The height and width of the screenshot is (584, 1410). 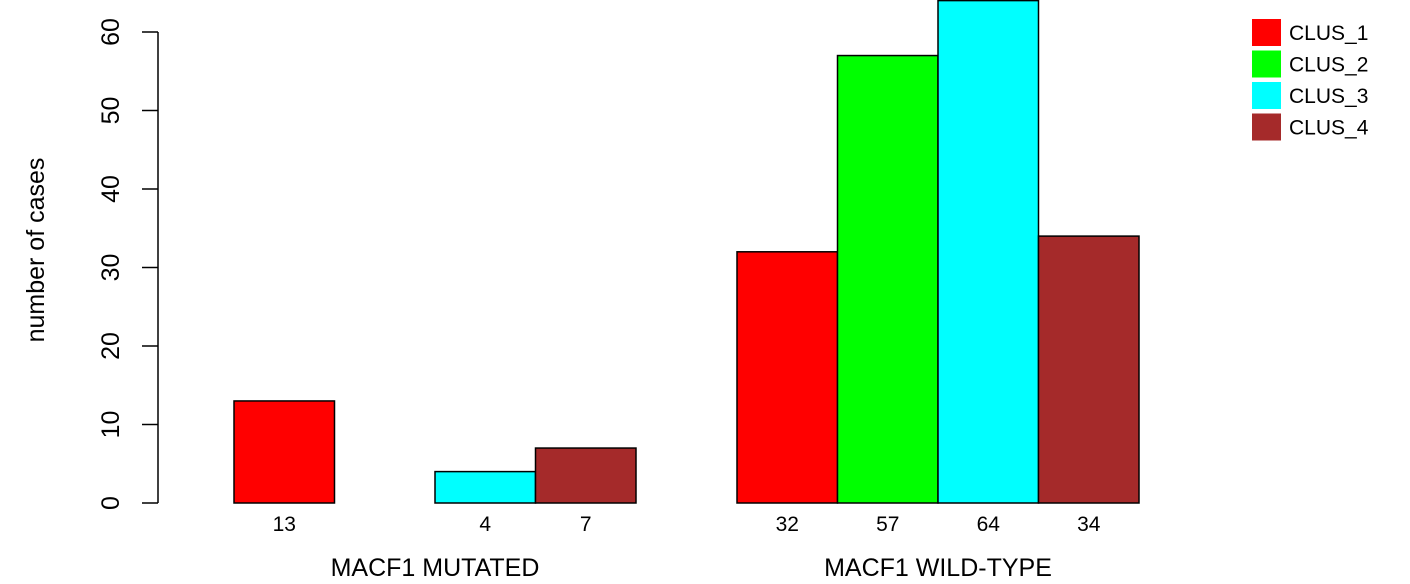 I want to click on y-tick-label: 20, so click(x=111, y=346).